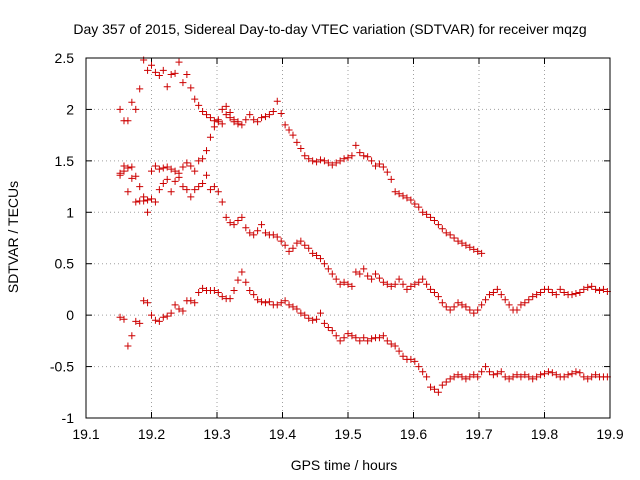  I want to click on series-satellite-a, so click(179, 92).